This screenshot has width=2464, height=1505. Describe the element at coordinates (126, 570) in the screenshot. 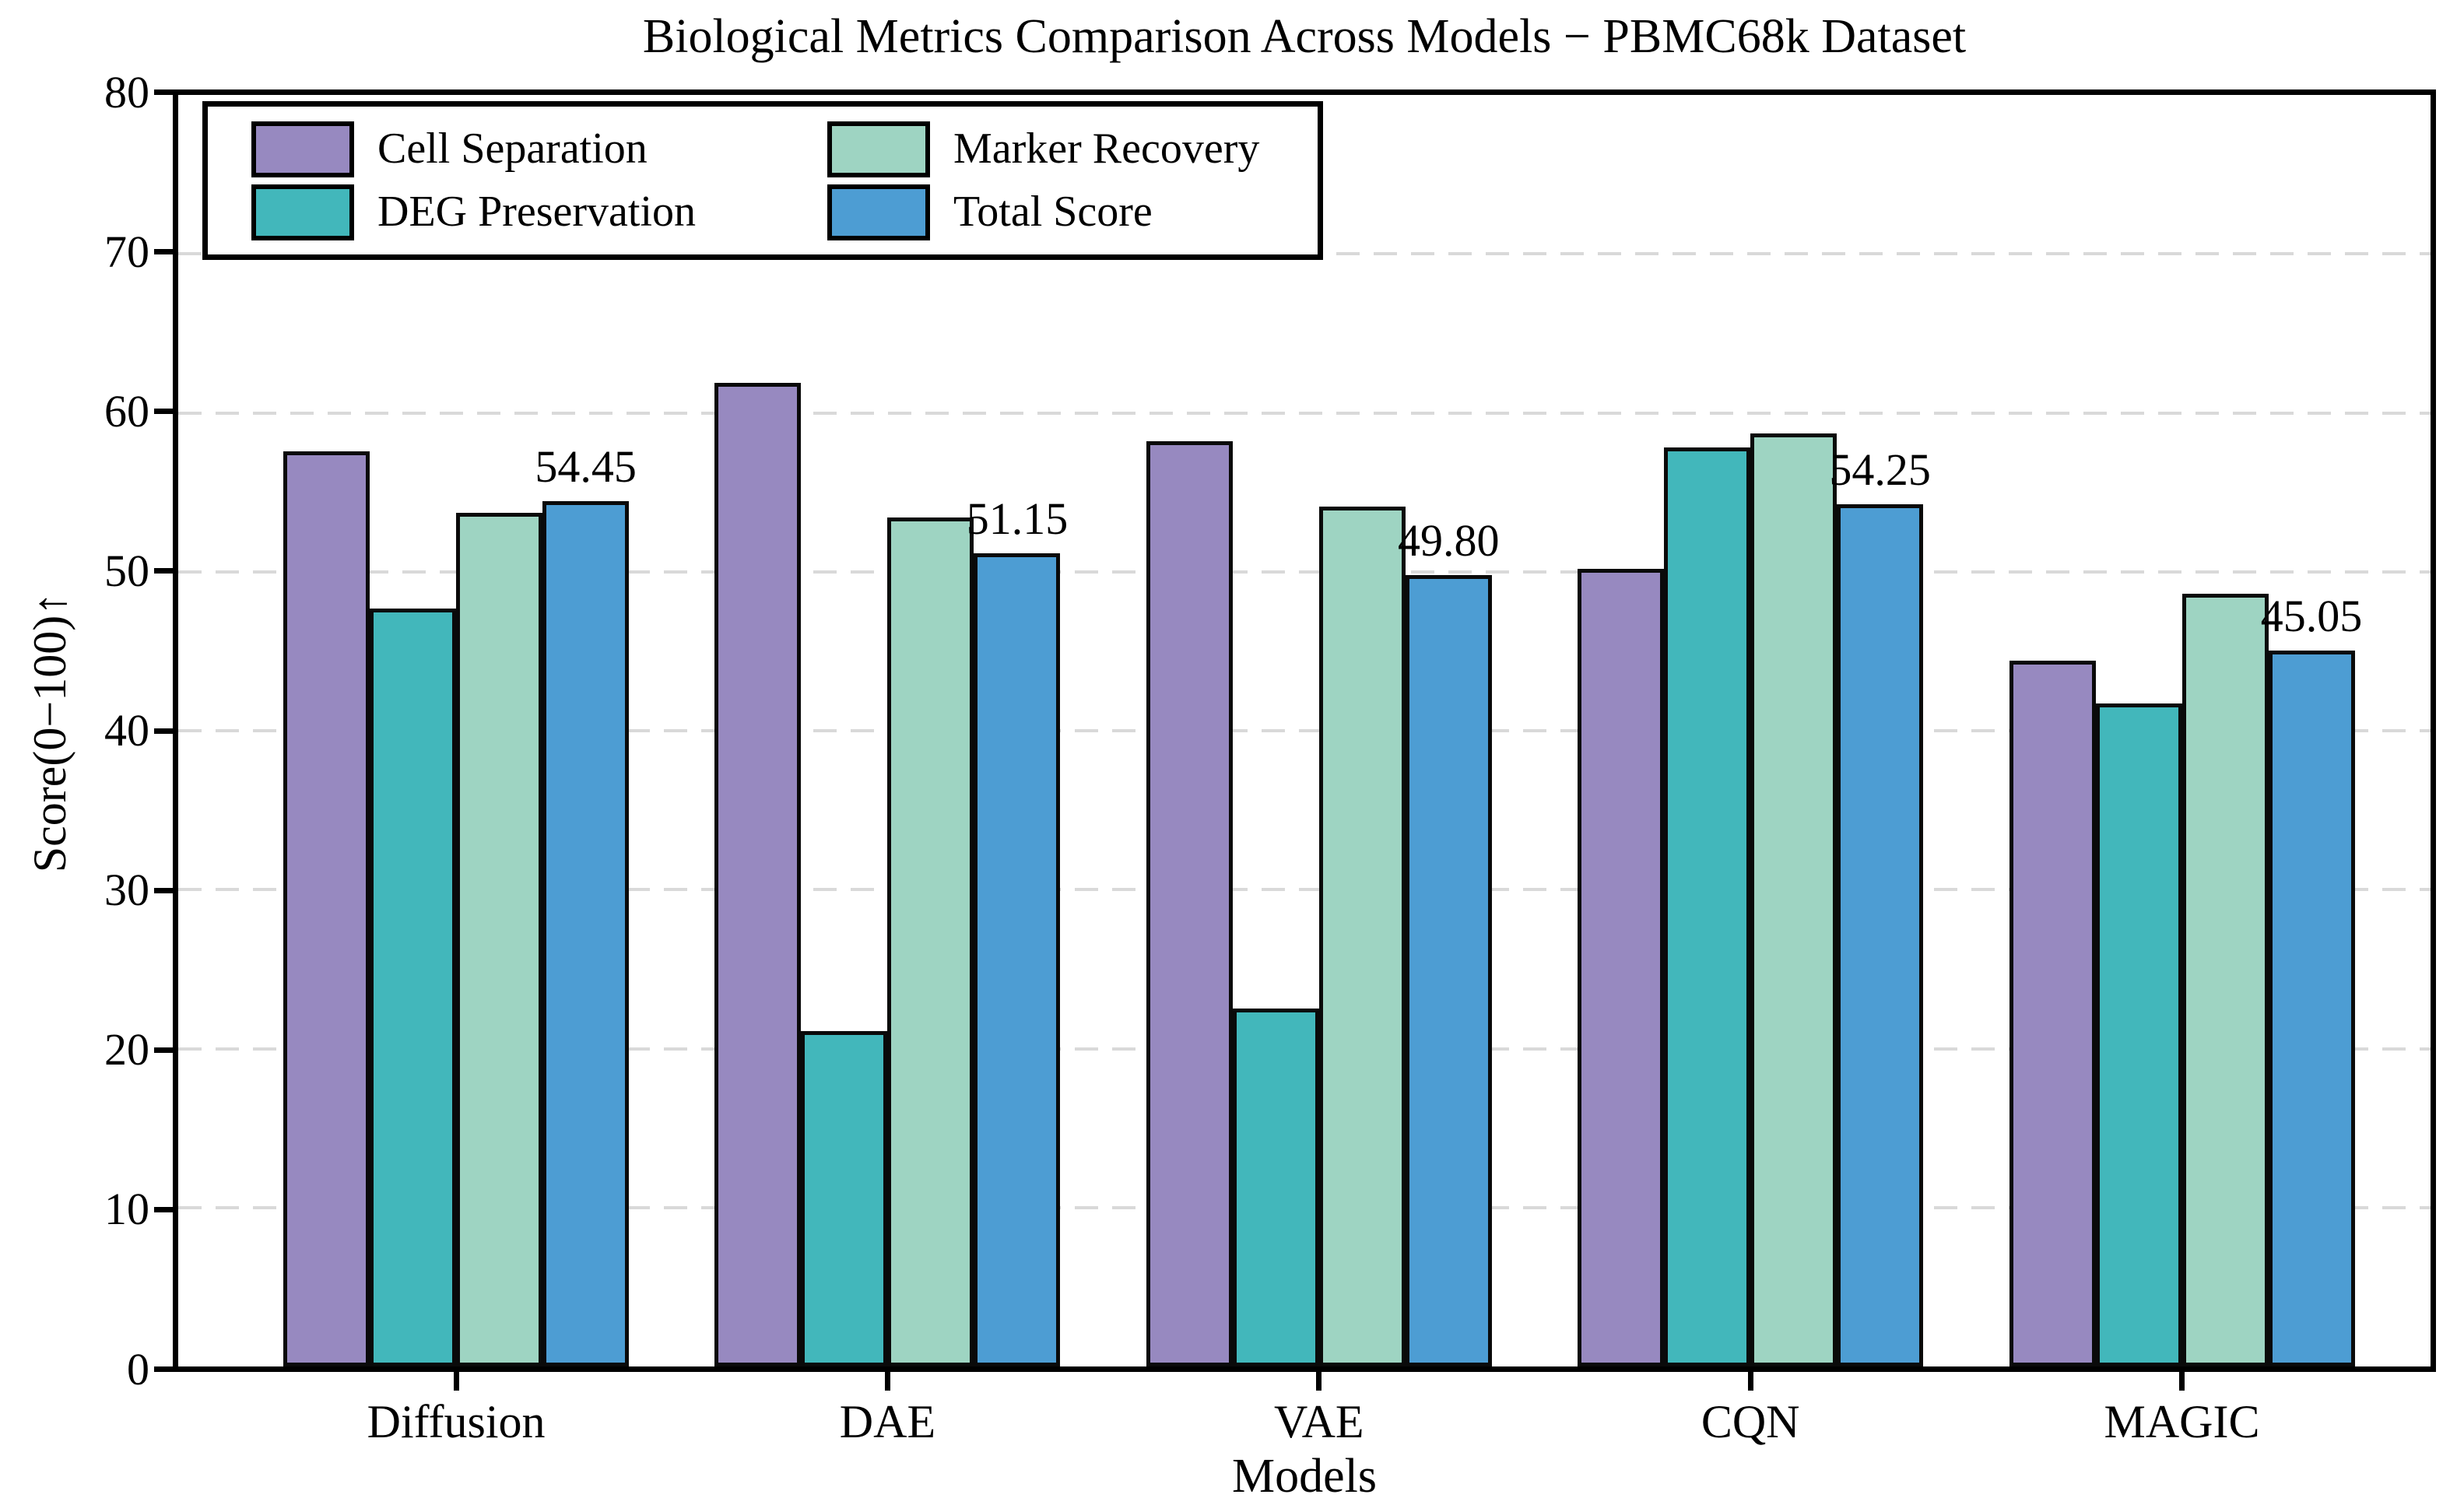

I see `y-tick-label: 50` at that location.